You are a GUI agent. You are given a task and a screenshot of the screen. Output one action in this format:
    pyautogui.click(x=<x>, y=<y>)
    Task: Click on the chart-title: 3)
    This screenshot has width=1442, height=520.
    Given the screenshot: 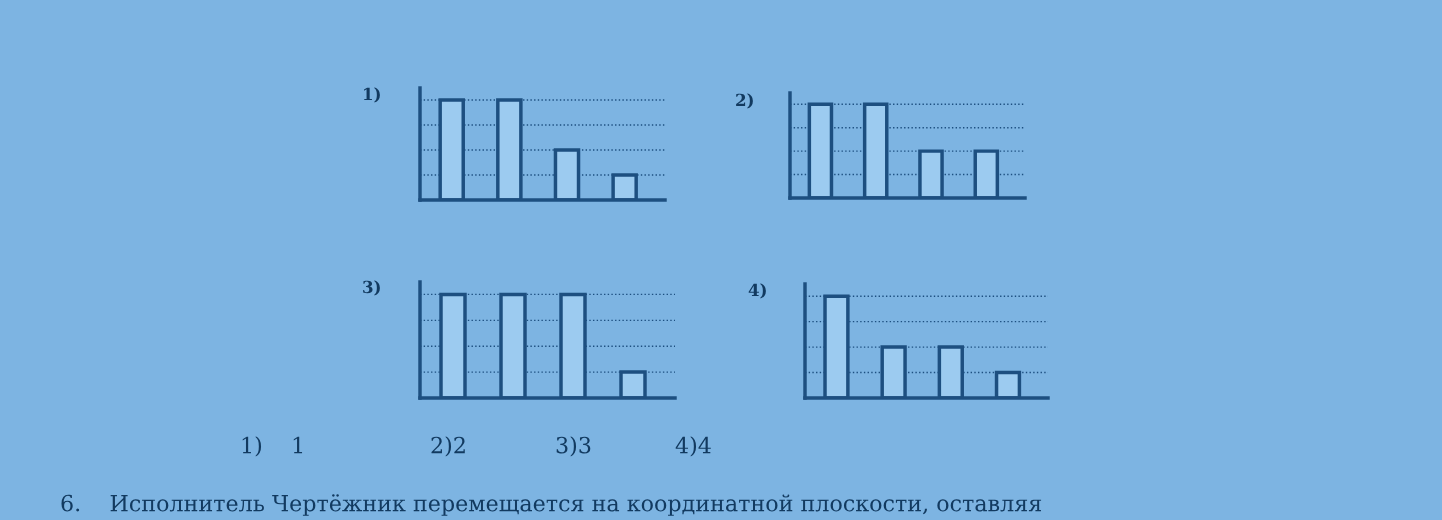 What is the action you would take?
    pyautogui.click(x=371, y=288)
    